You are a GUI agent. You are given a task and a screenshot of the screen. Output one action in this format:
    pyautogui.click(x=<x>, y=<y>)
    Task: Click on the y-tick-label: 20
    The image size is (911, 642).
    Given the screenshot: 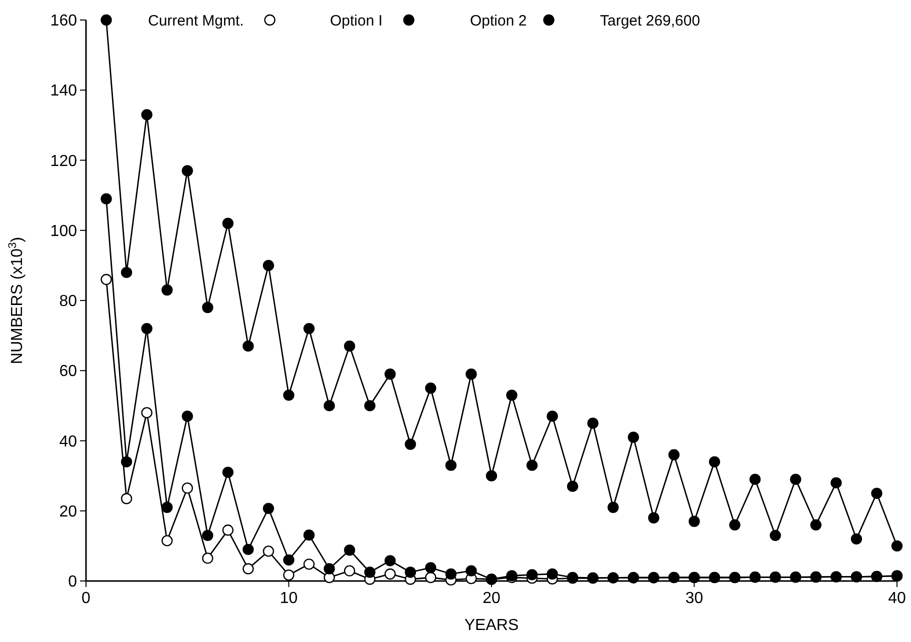 What is the action you would take?
    pyautogui.click(x=68, y=511)
    